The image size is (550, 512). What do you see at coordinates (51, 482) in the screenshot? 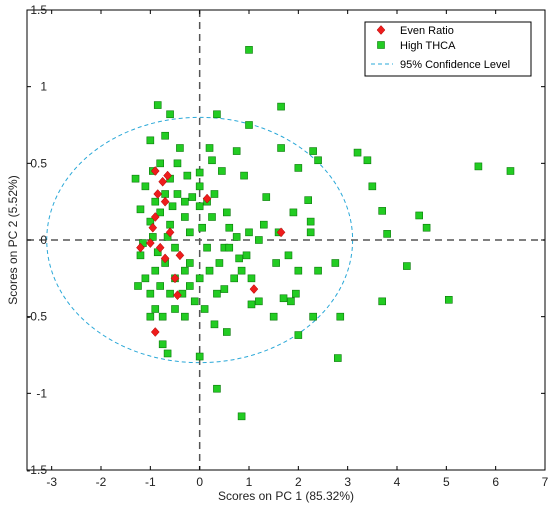
I see `x-tick-label: -3` at bounding box center [51, 482].